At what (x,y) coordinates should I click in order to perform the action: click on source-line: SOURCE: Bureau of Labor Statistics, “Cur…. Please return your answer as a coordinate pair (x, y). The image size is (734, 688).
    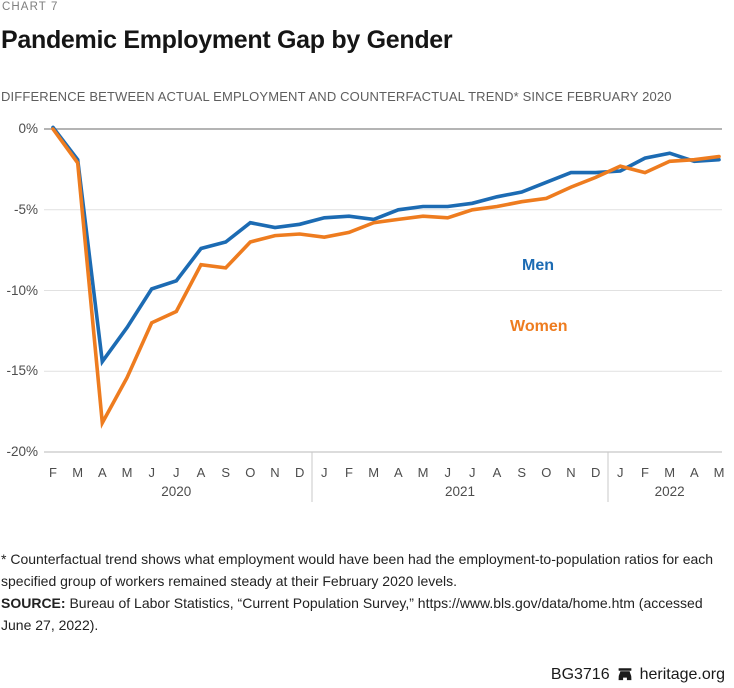
    Looking at the image, I should click on (366, 614).